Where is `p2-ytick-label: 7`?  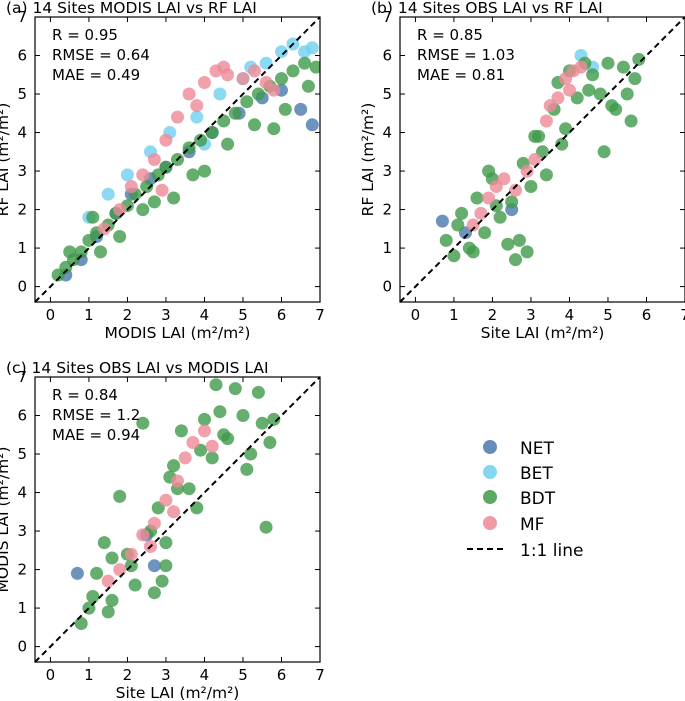
p2-ytick-label: 7 is located at coordinates (22, 377).